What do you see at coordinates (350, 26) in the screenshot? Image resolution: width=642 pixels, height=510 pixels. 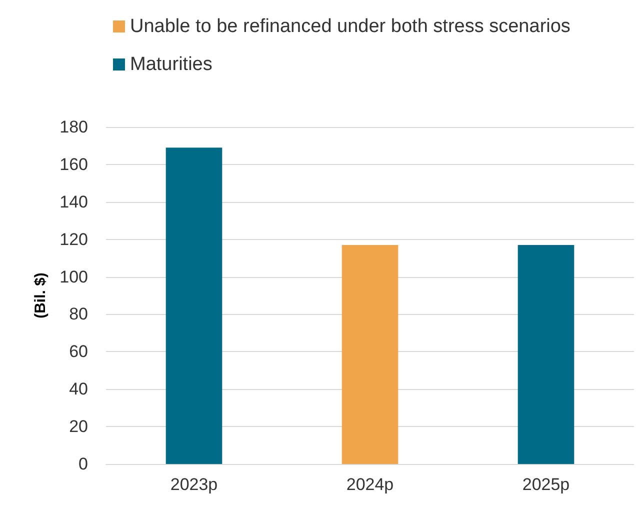 I see `legend-label: Unable to be refinanced under both stress scenarios` at bounding box center [350, 26].